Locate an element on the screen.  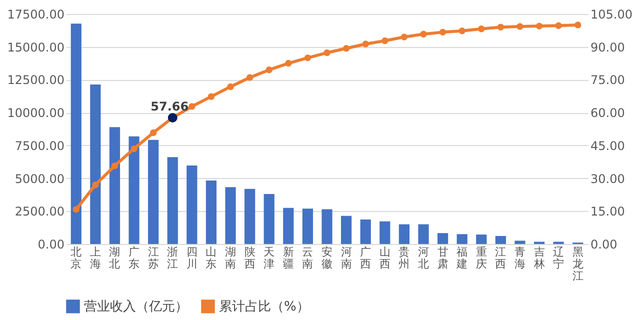
y-tick-label: 7500.00 is located at coordinates (39, 145).